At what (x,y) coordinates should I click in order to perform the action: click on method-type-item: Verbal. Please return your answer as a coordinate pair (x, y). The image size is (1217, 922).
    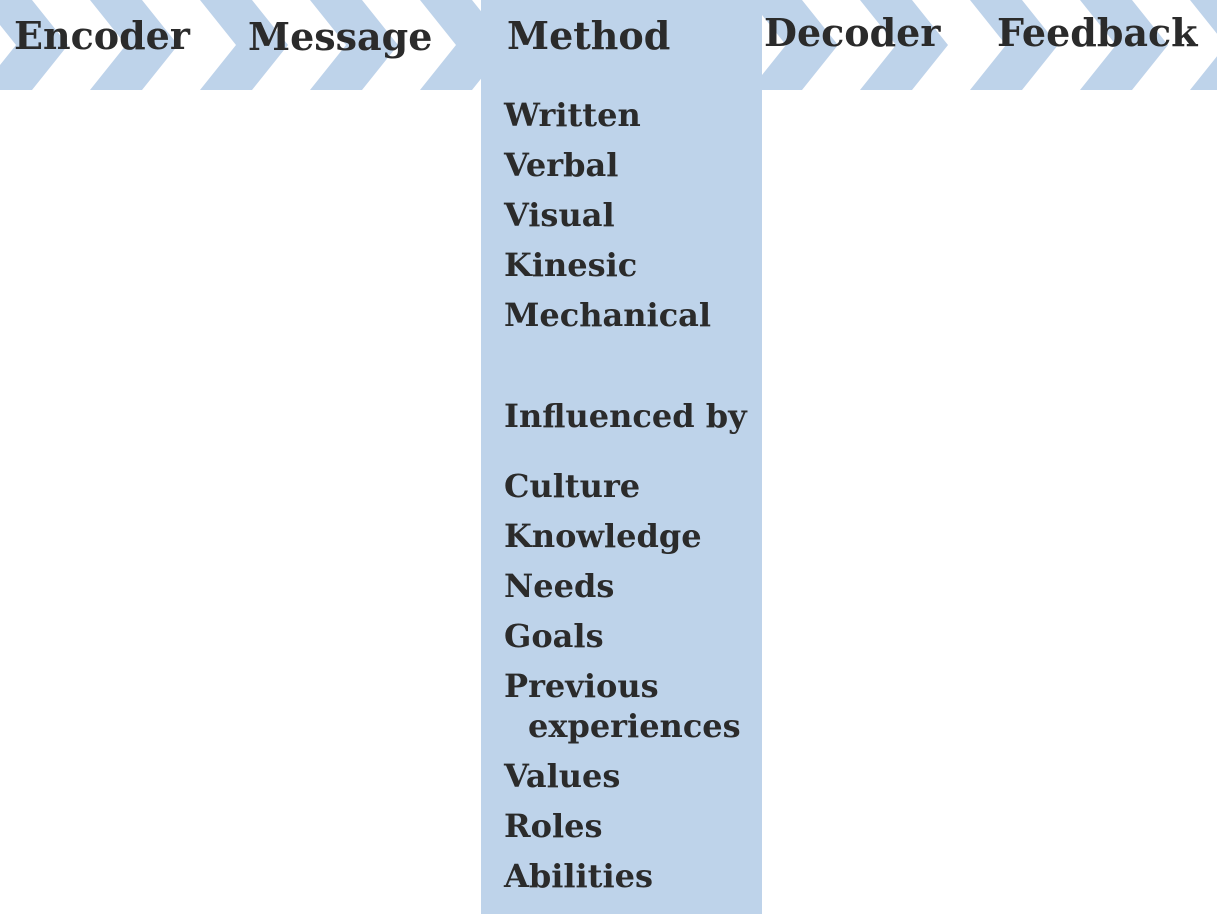
    Looking at the image, I should click on (561, 165).